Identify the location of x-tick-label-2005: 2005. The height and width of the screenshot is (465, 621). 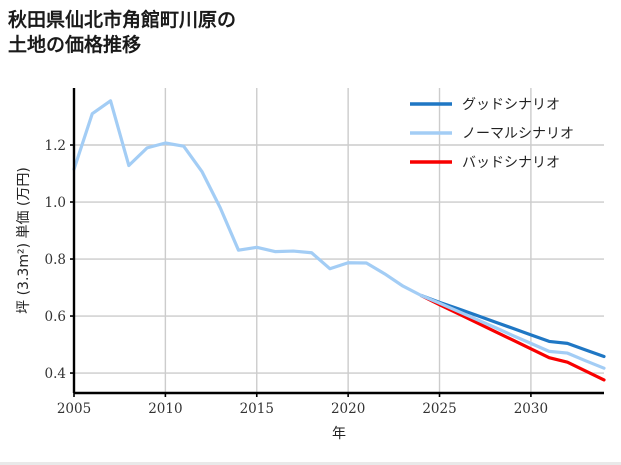
(74, 409).